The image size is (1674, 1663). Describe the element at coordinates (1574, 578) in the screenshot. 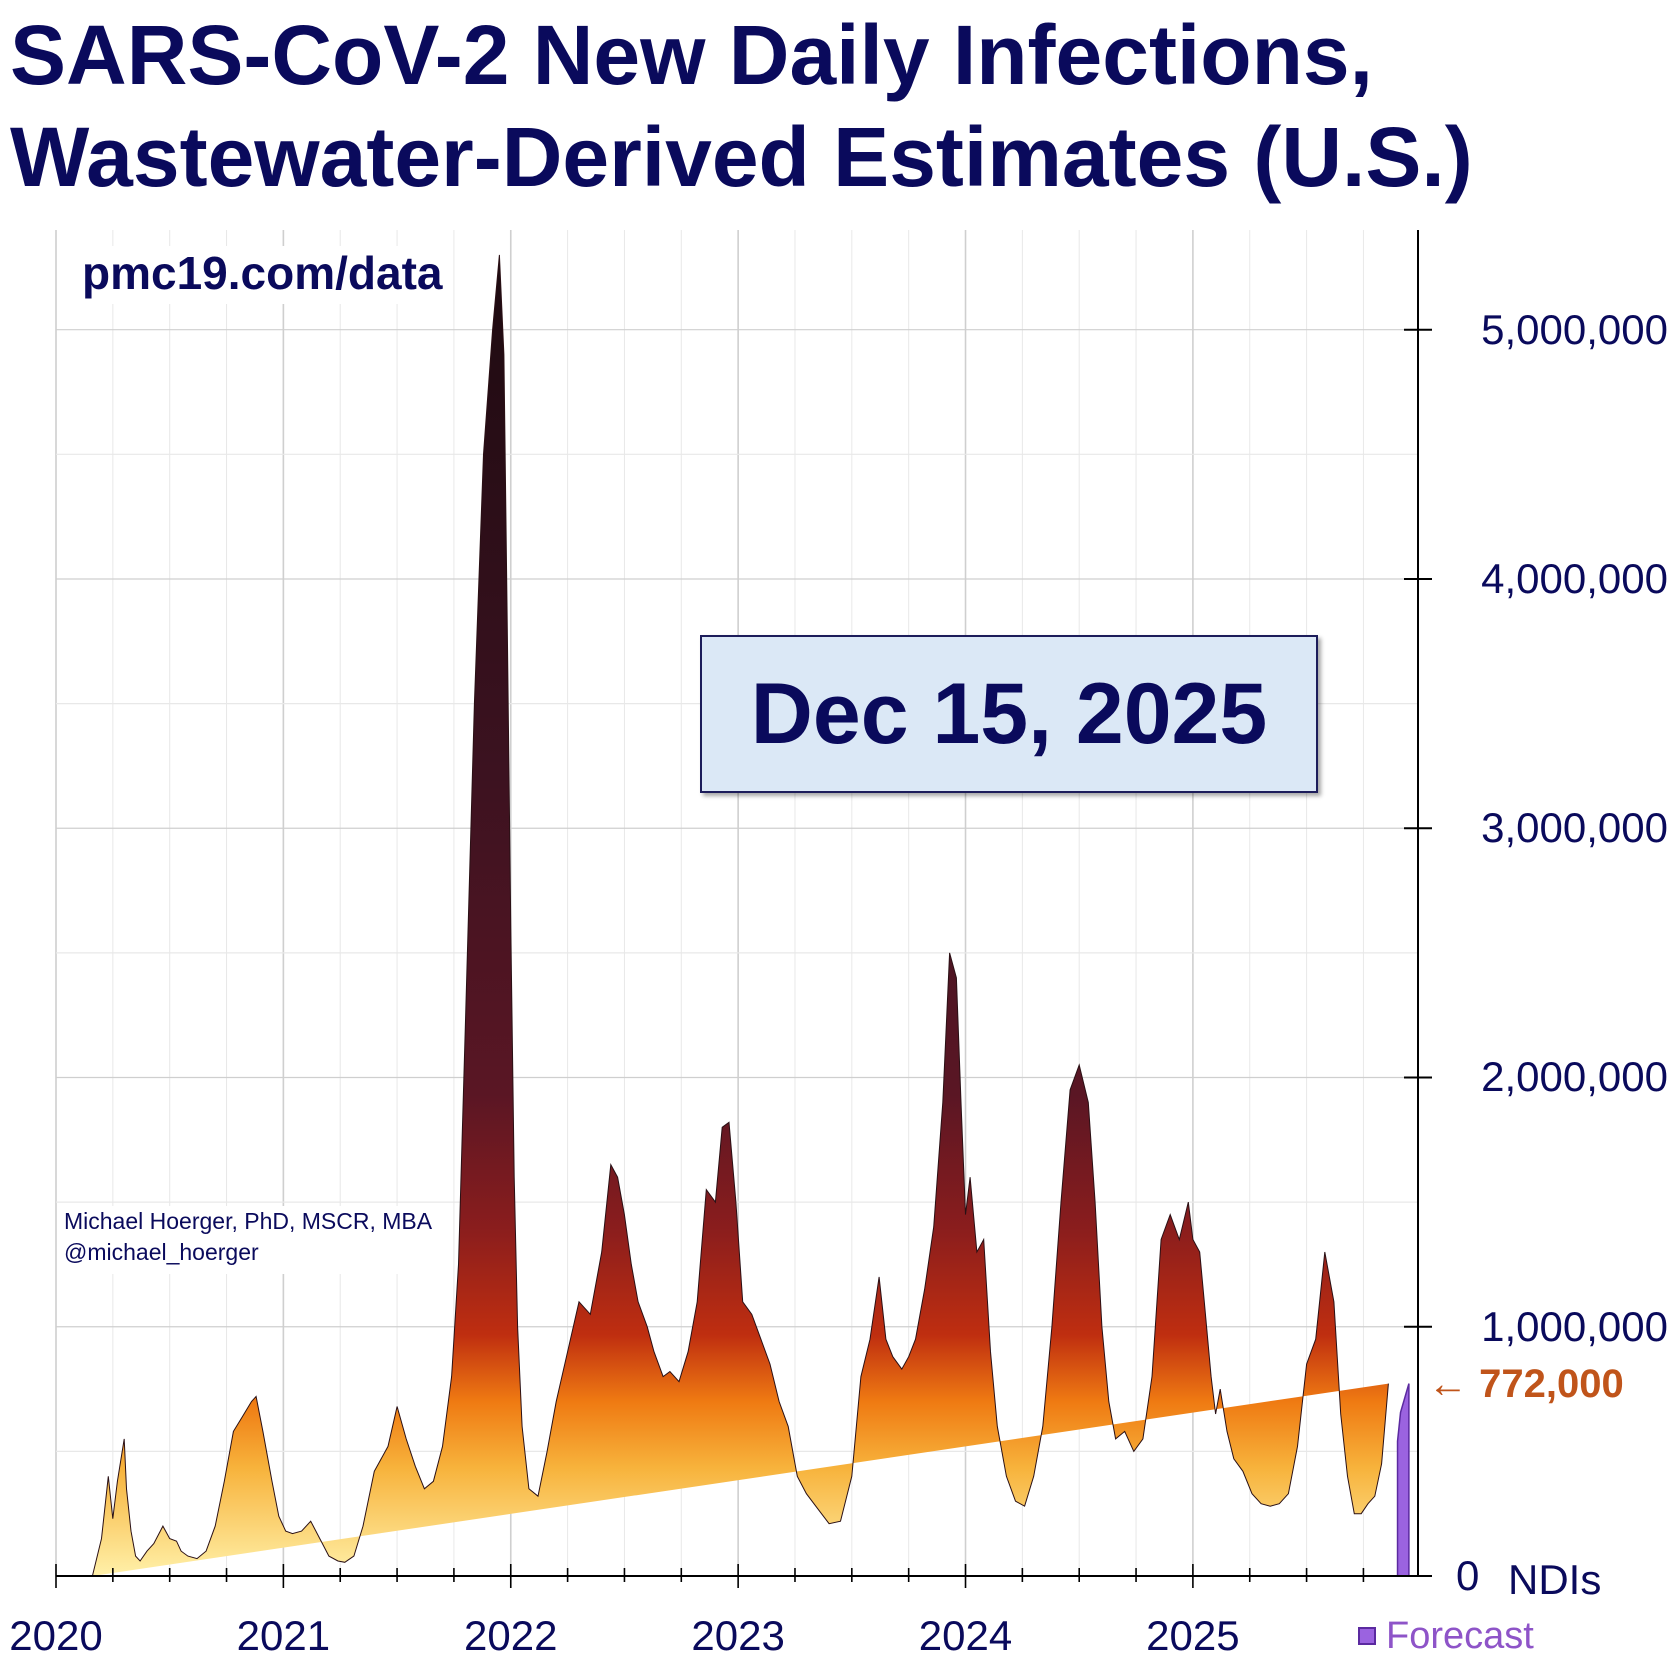

I see `y-tick-label: 4,000,000` at that location.